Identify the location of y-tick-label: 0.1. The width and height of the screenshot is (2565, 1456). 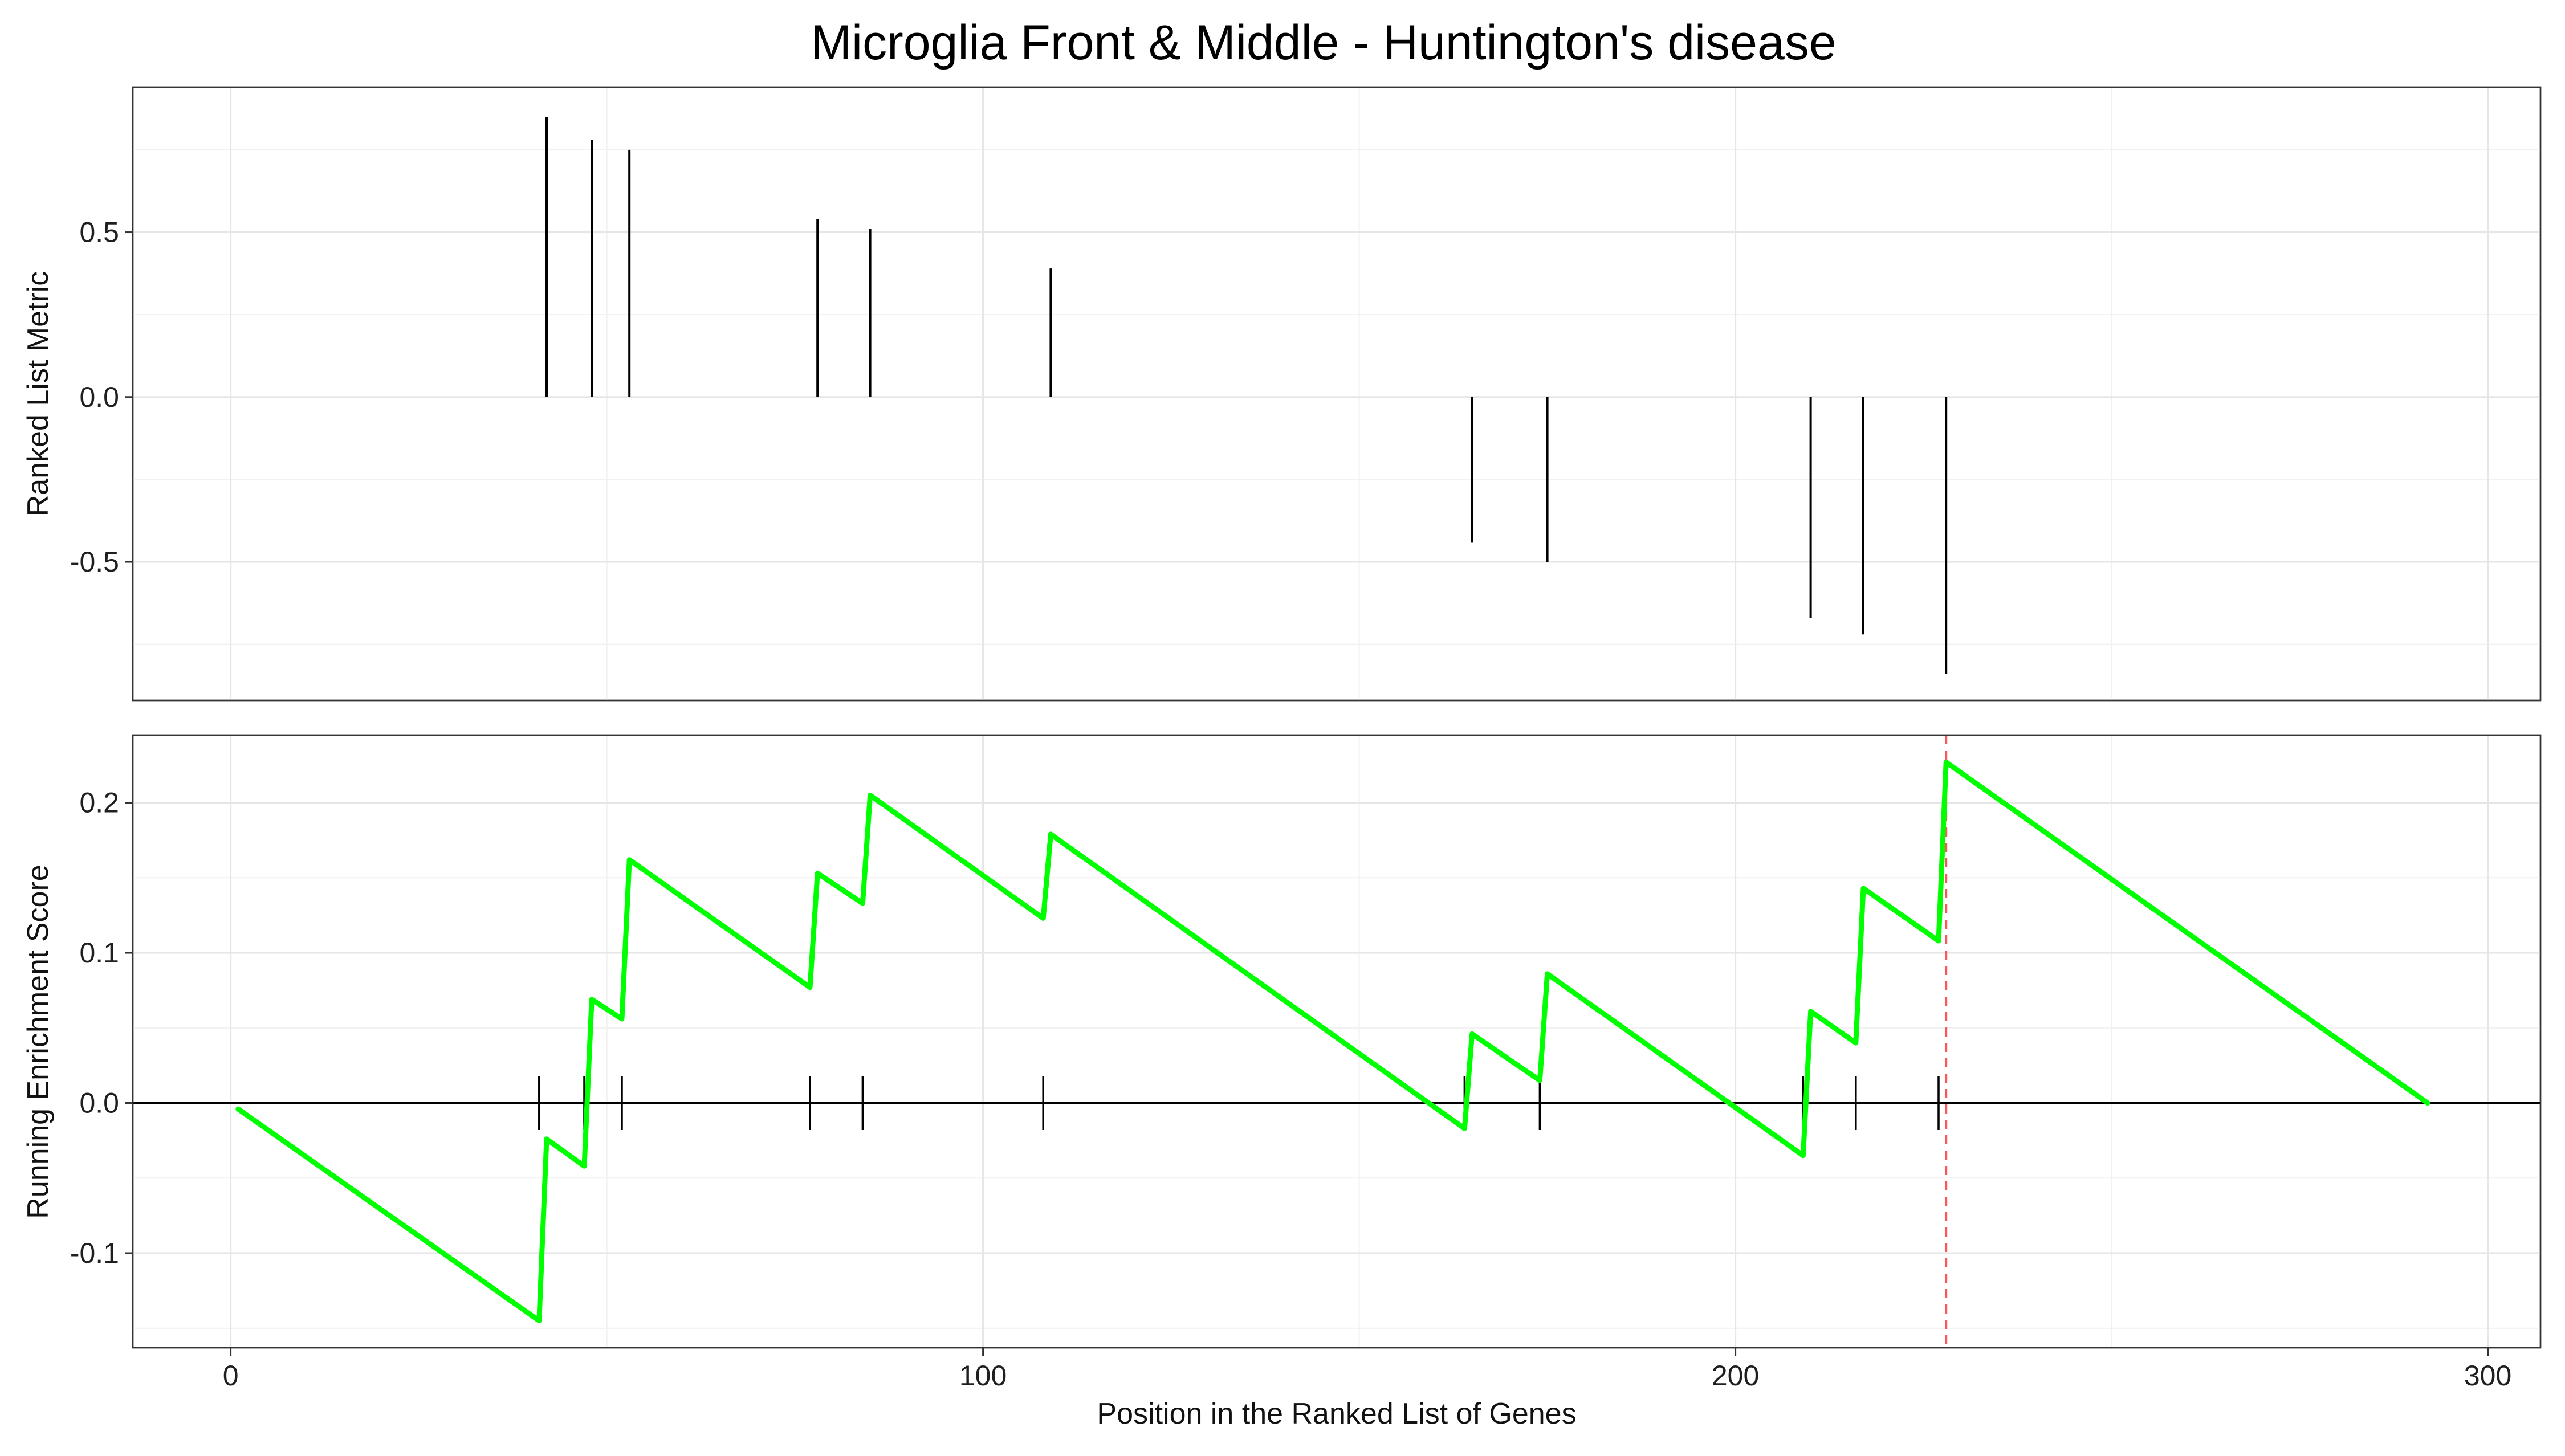
(99, 953).